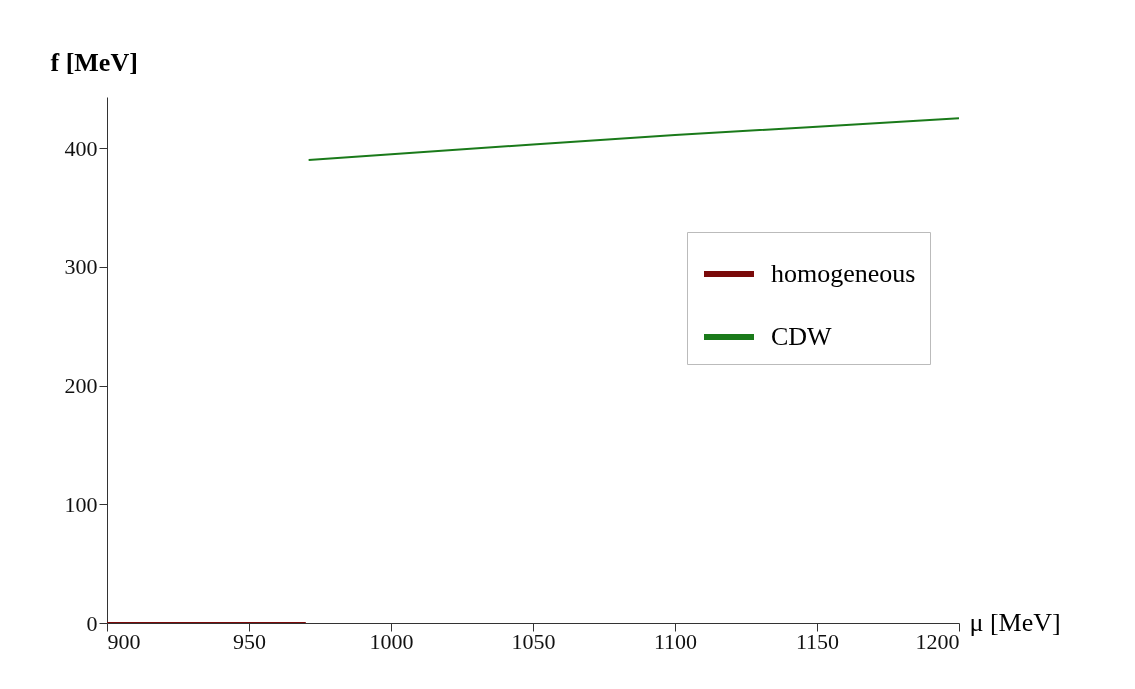  What do you see at coordinates (92, 623) in the screenshot?
I see `y-tick-label: 0` at bounding box center [92, 623].